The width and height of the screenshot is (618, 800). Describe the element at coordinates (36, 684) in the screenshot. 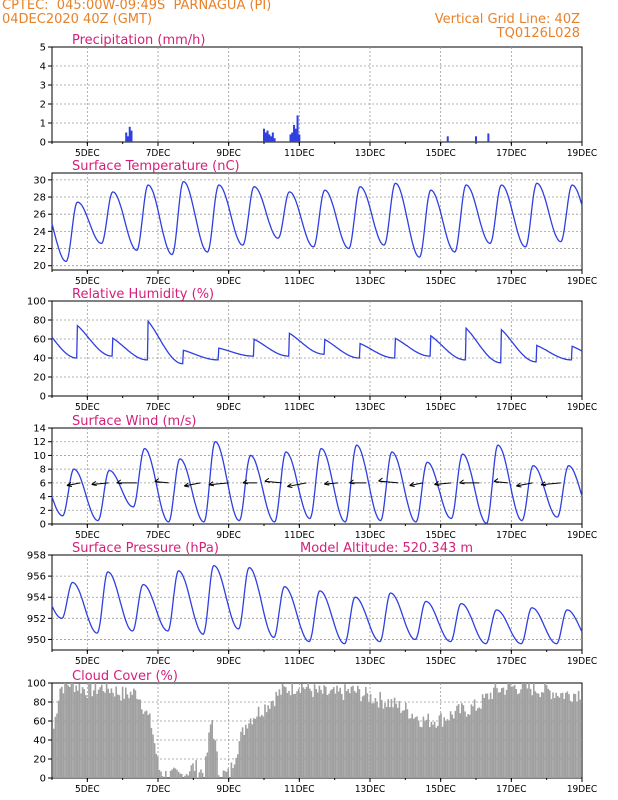

I see `cloud-ytick-label: 100` at that location.